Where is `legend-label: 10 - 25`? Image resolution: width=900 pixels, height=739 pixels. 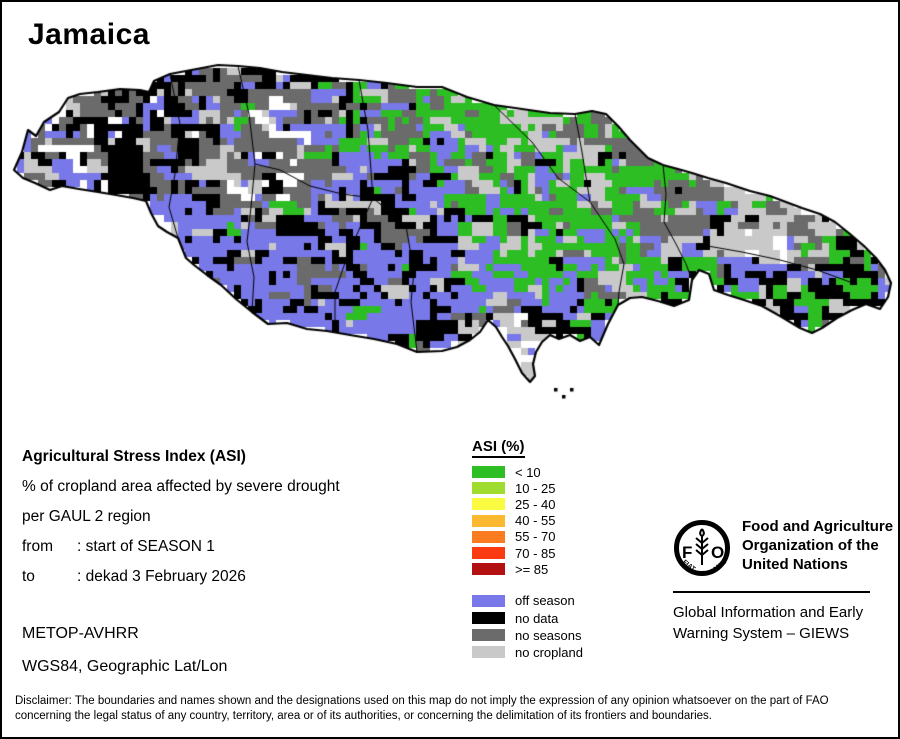 legend-label: 10 - 25 is located at coordinates (535, 488).